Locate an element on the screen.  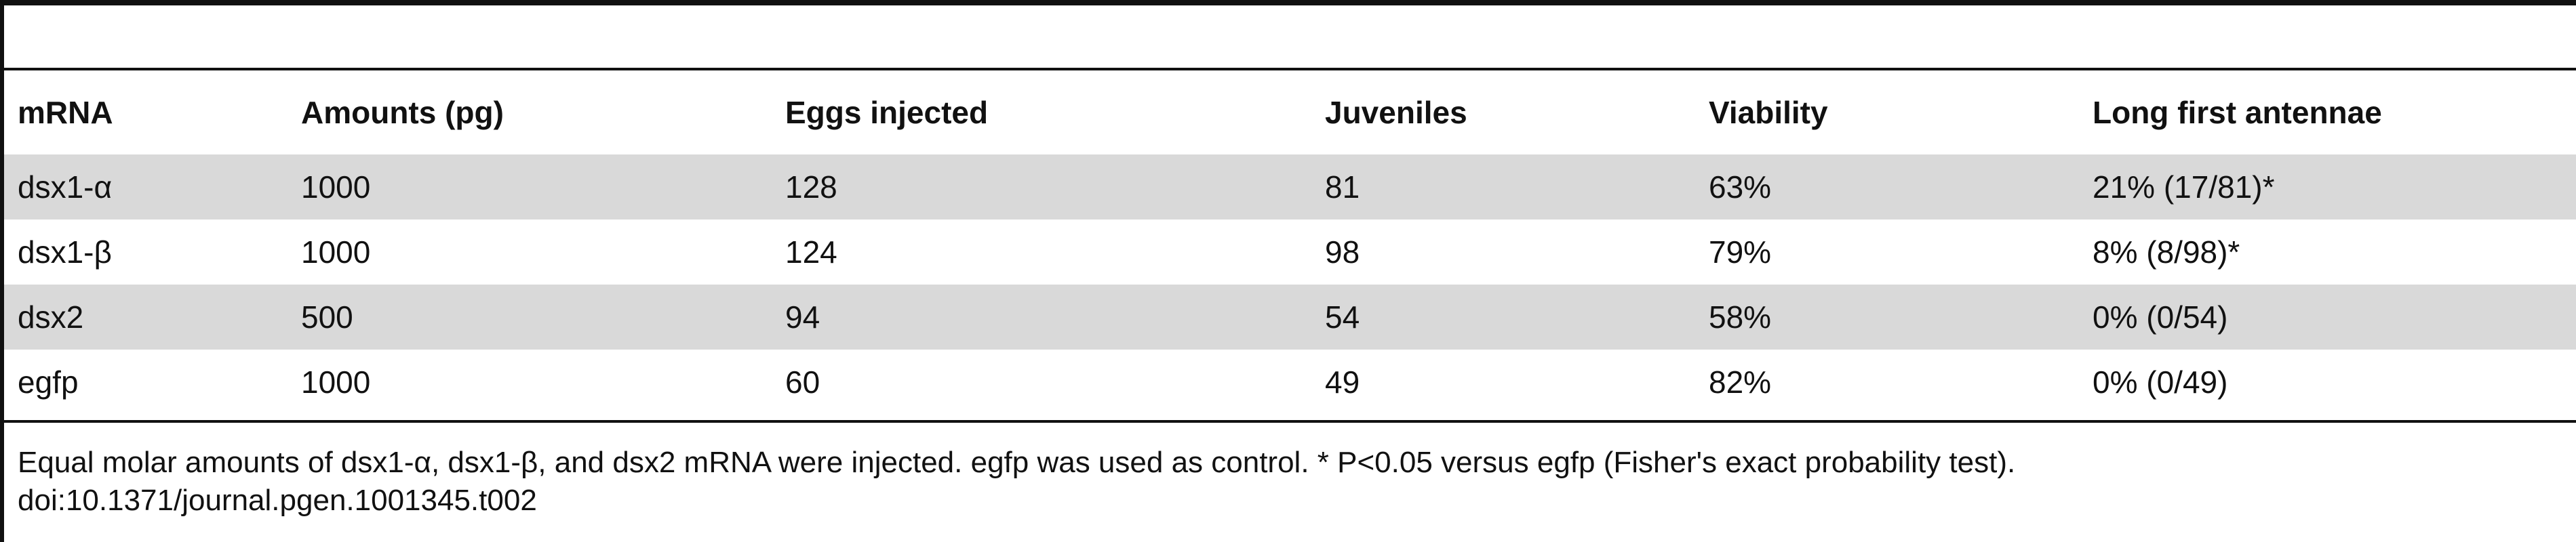
top-rule is located at coordinates (1288, 2).